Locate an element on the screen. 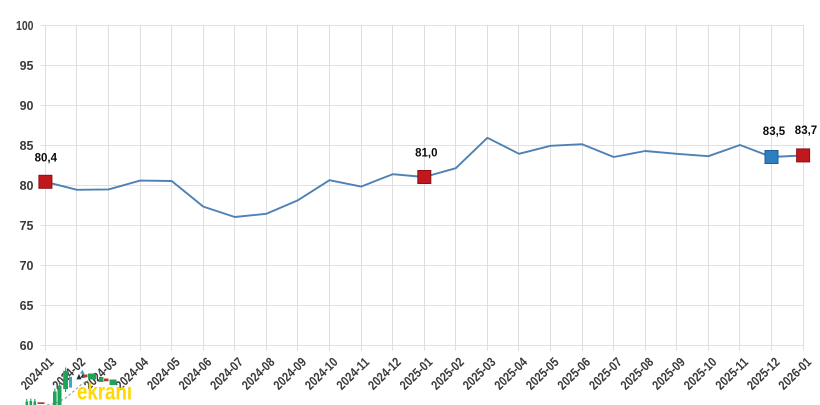 The width and height of the screenshot is (820, 405). svg-text: 80,4 is located at coordinates (46, 158).